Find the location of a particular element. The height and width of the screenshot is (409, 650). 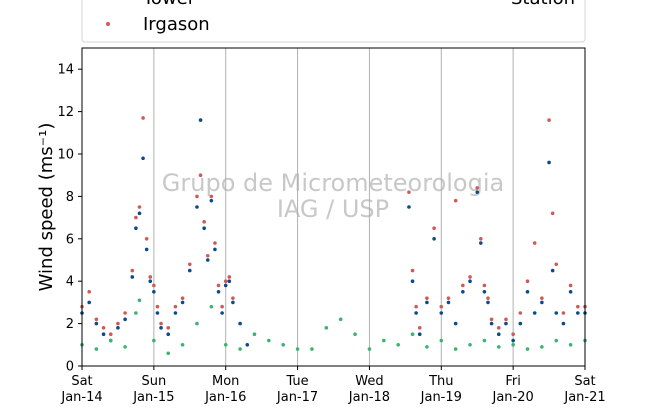

x-tick-label-date: Jan-17 is located at coordinates (297, 397).